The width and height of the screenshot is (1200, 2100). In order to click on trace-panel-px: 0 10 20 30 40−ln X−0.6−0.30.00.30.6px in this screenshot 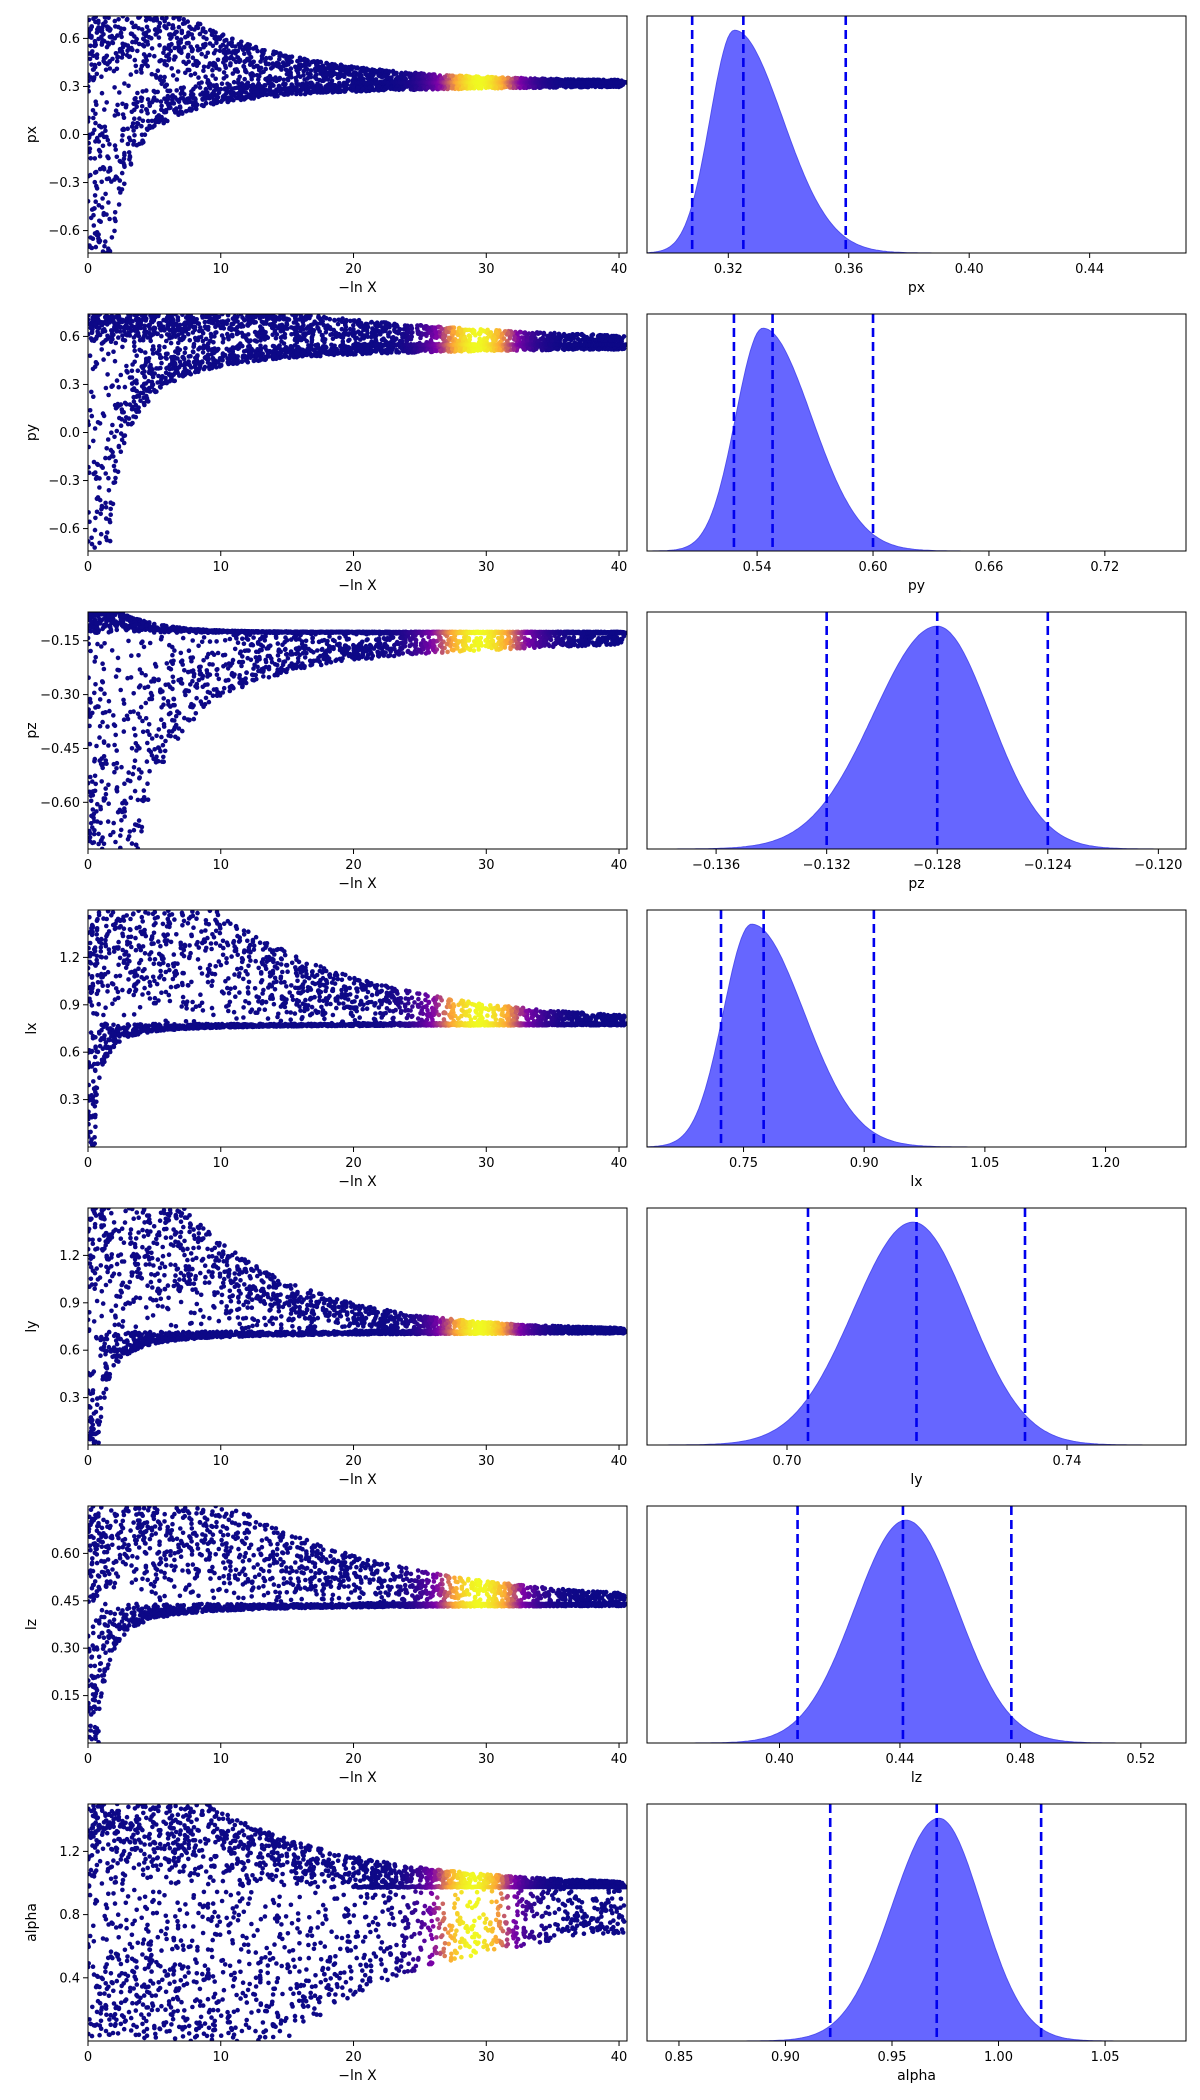, I will do `click(326, 155)`.